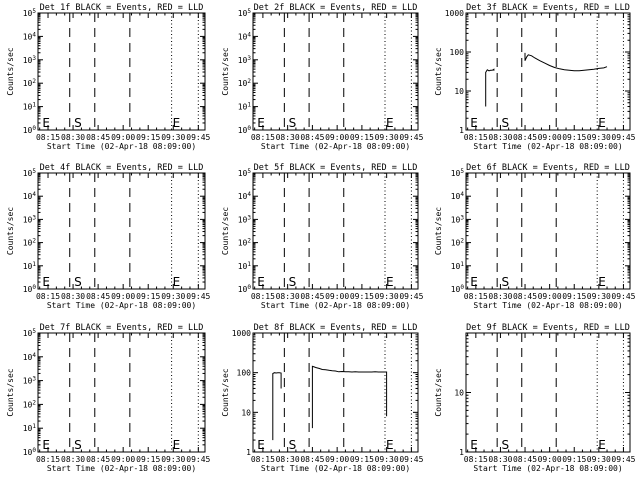 The width and height of the screenshot is (640, 480). What do you see at coordinates (122, 168) in the screenshot?
I see `panel-title: Det 4f BLACK = Events, RED = LLD` at bounding box center [122, 168].